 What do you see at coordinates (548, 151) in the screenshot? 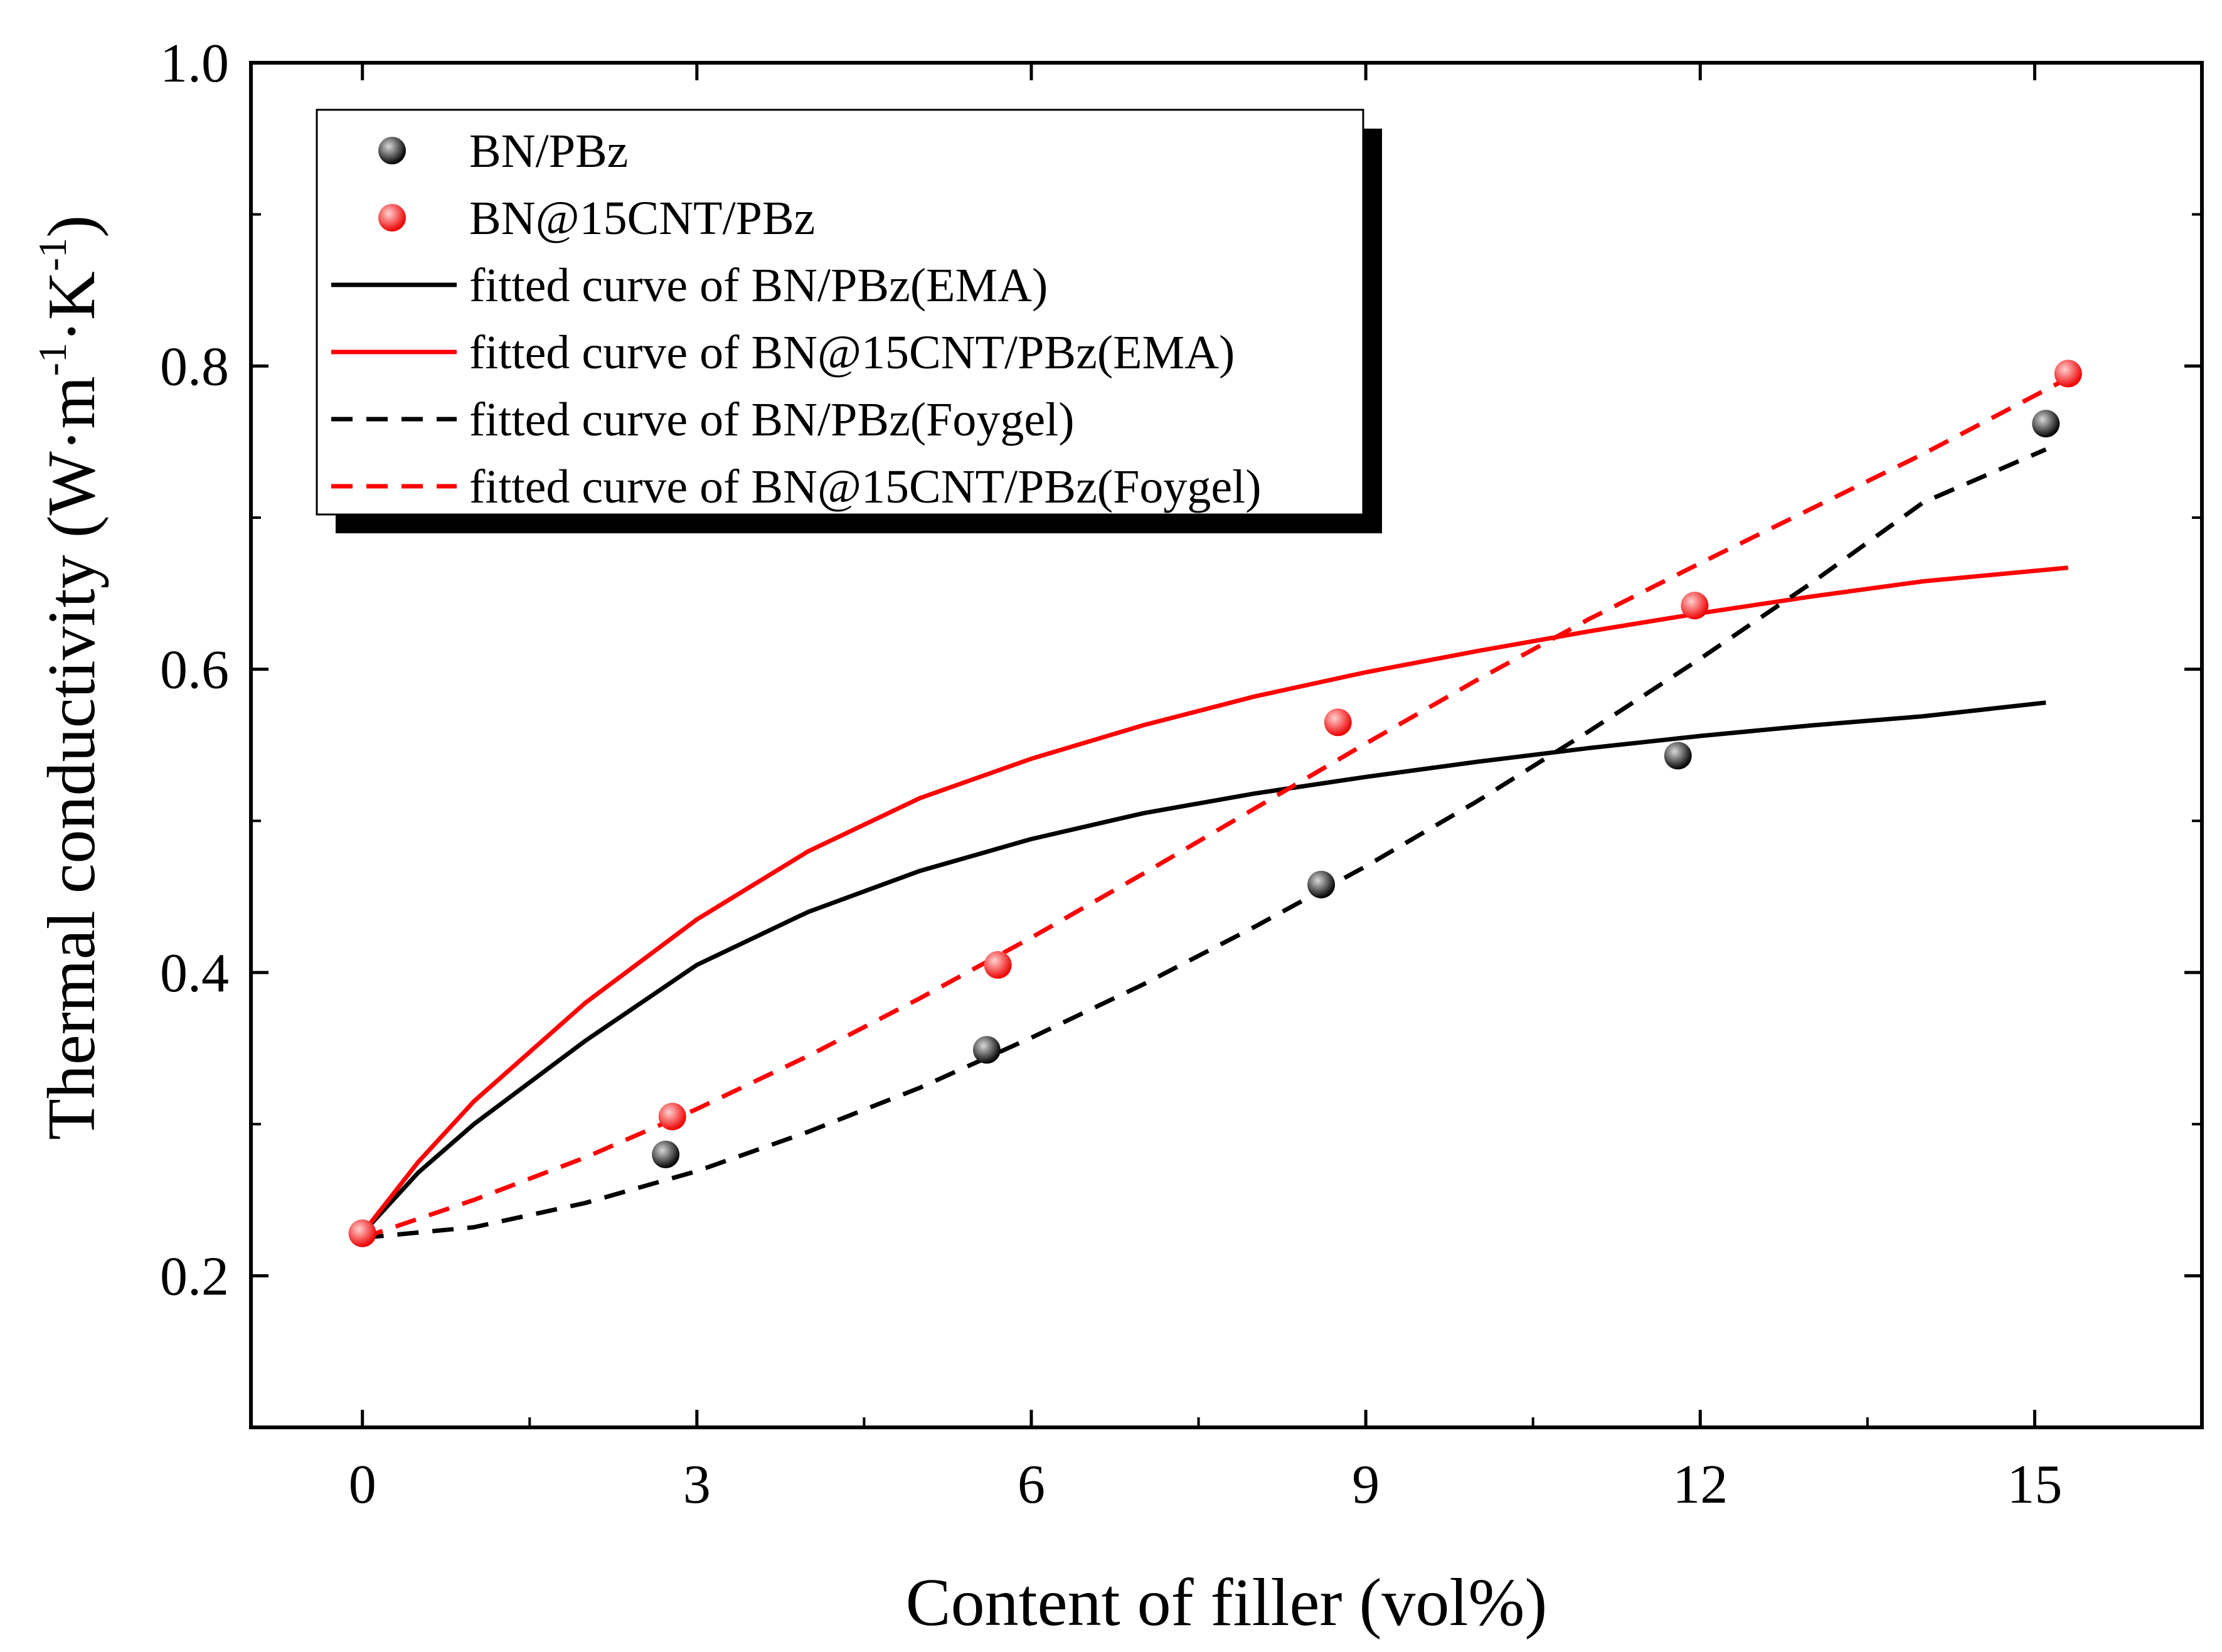
I see `legend-label: BN/PBz` at bounding box center [548, 151].